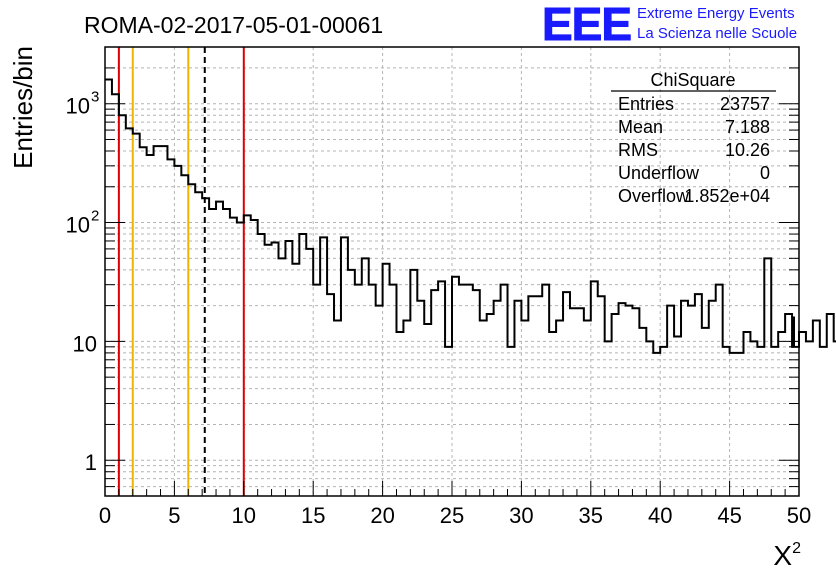 This screenshot has height=577, width=836. I want to click on stats-label-overflow: Overflow, so click(654, 196).